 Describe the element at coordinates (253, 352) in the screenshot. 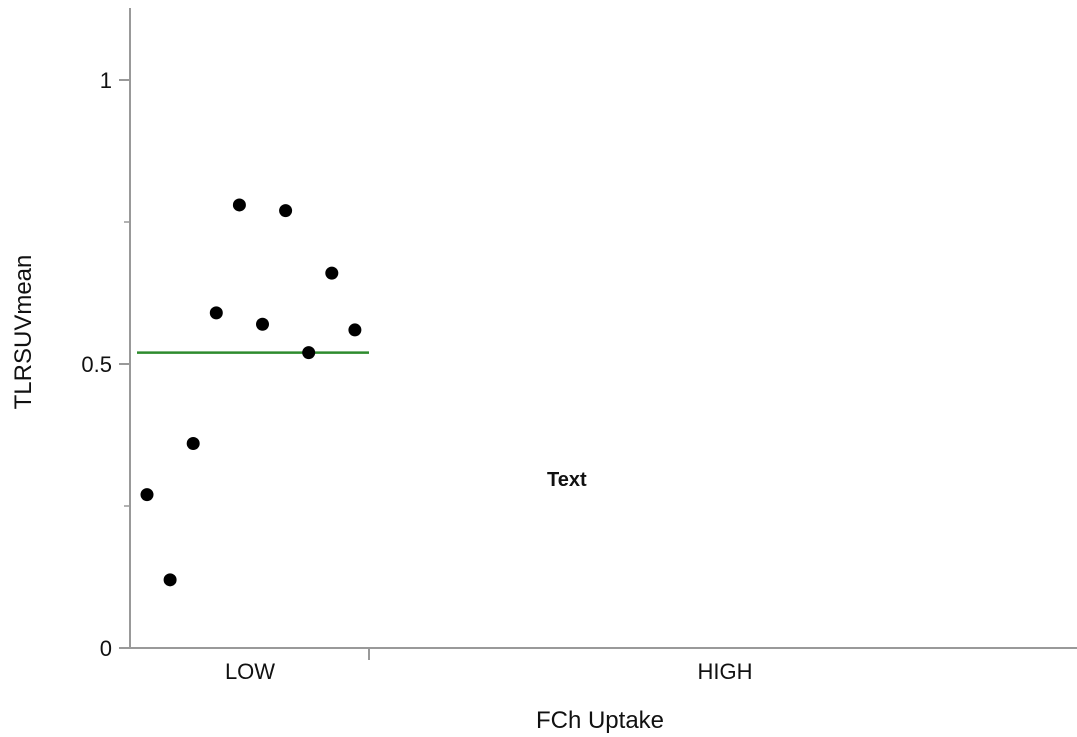

I see `mean-lines` at that location.